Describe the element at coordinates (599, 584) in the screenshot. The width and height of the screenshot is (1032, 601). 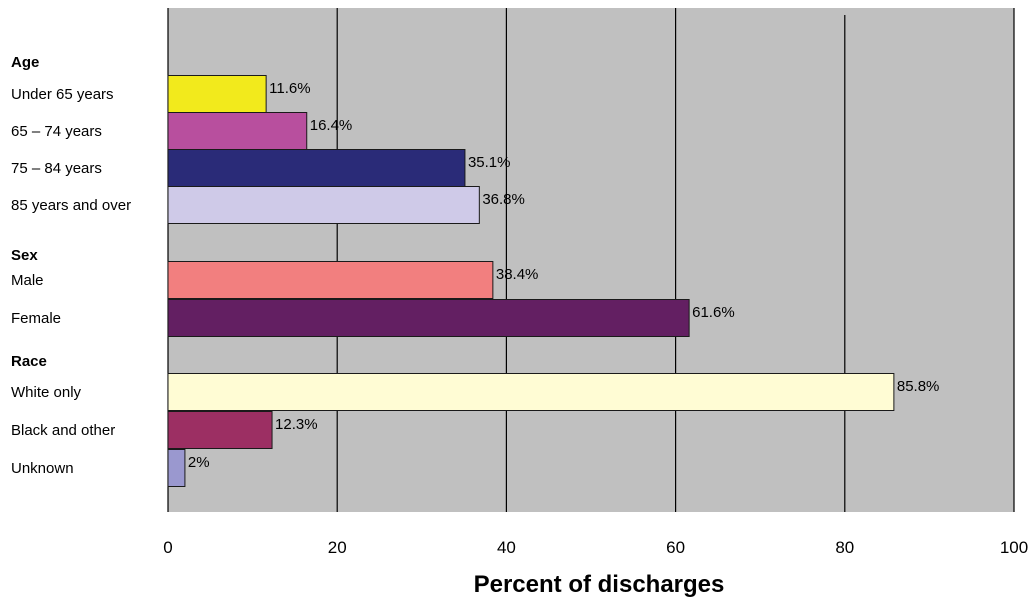
I see `x-axis-title: Percent of discharges` at that location.